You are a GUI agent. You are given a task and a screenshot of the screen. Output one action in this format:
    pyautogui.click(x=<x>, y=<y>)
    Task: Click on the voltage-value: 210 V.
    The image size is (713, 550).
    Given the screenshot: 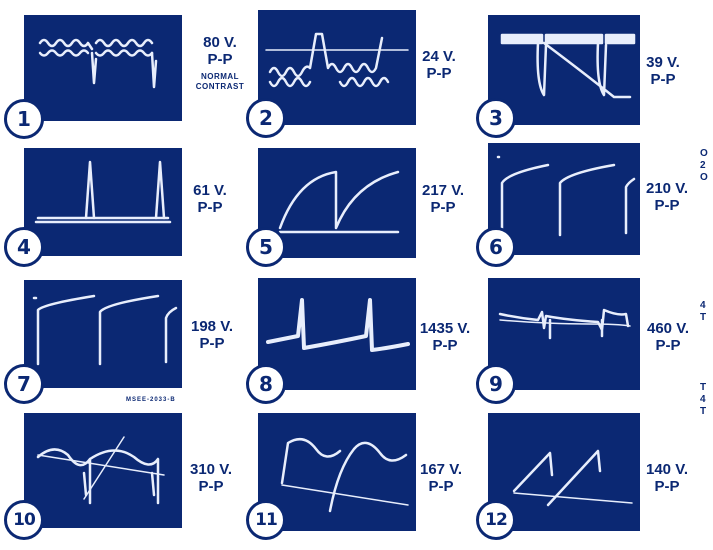 What is the action you would take?
    pyautogui.click(x=667, y=188)
    